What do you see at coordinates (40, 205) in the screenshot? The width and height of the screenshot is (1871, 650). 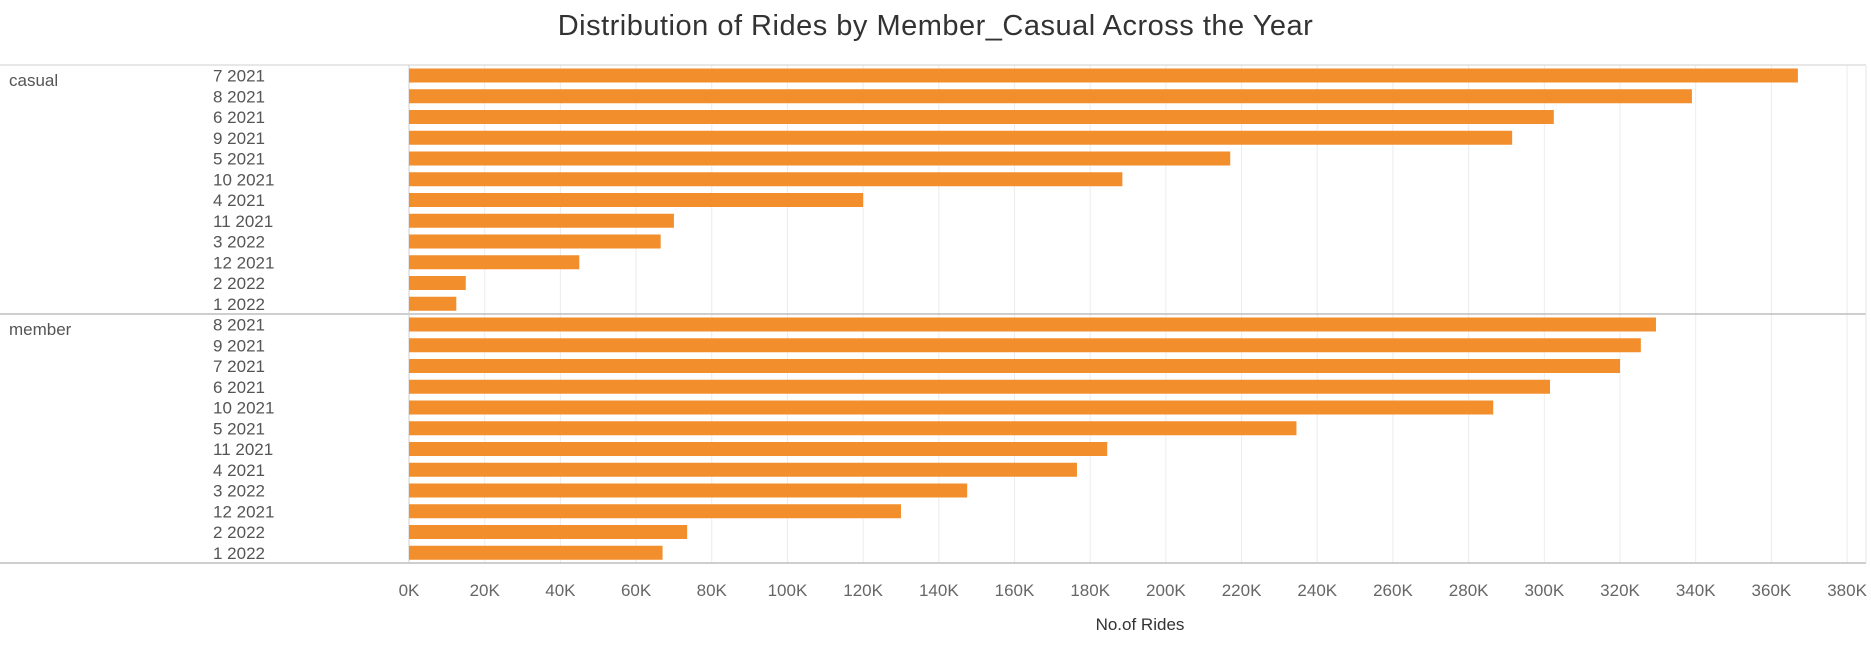 I see `group-labels: casual member` at bounding box center [40, 205].